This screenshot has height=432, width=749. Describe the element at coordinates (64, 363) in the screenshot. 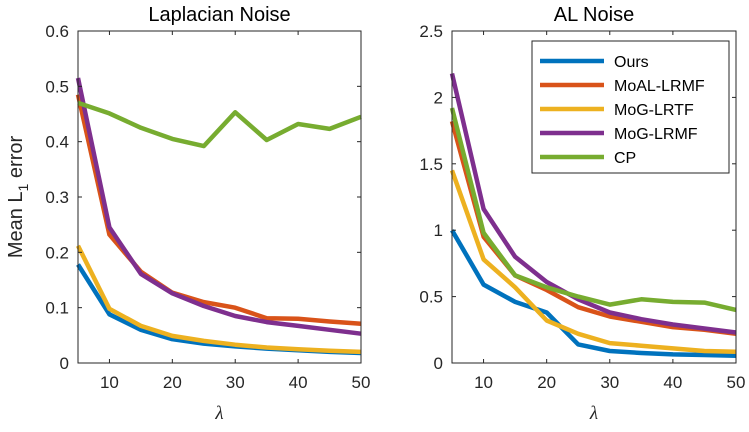

I see `y-tick-label-left-0: 0` at that location.